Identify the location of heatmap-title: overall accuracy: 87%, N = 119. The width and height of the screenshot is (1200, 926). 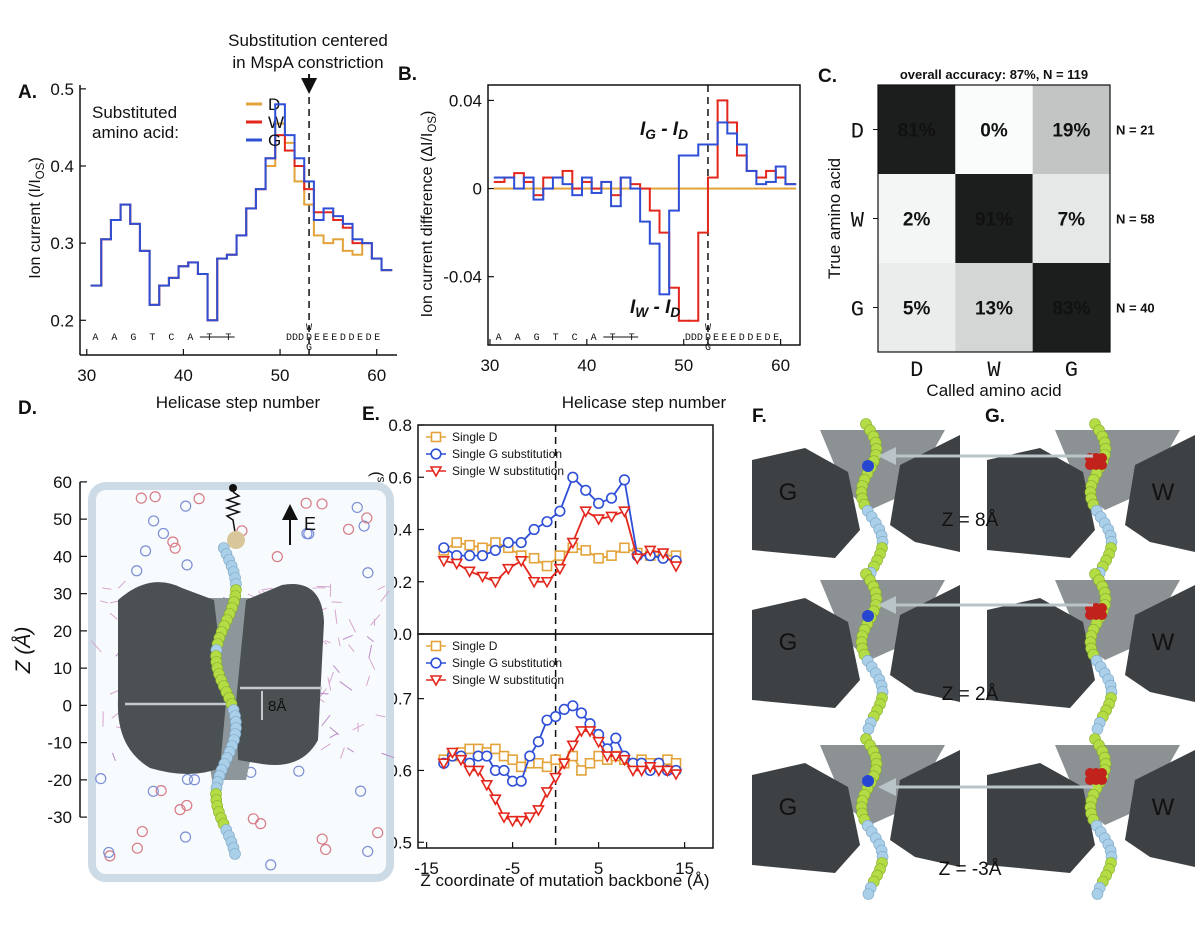
(994, 74).